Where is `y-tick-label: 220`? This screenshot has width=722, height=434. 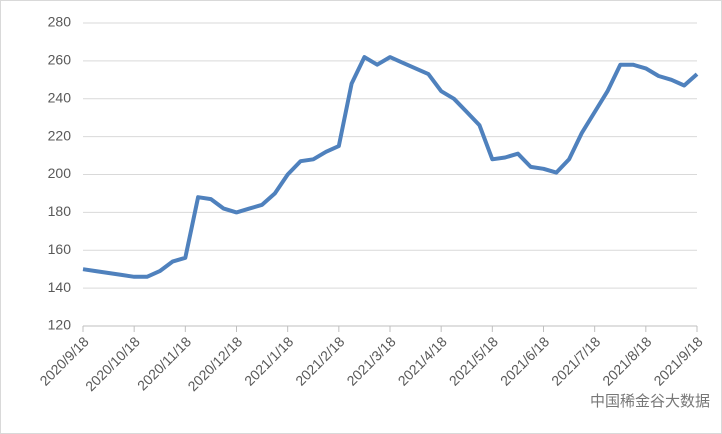
y-tick-label: 220 is located at coordinates (60, 135).